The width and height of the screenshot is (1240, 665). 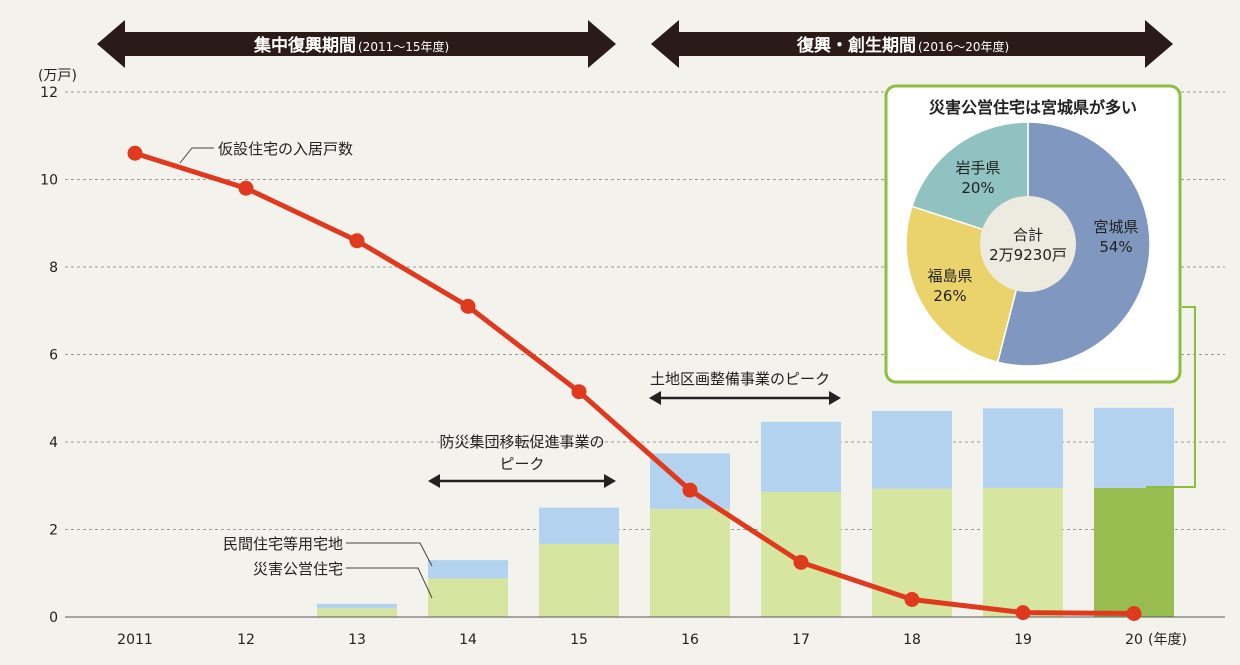 I want to click on bosai-peak-annotation: 防災集団移転促進事業の ピーク, so click(x=522, y=460).